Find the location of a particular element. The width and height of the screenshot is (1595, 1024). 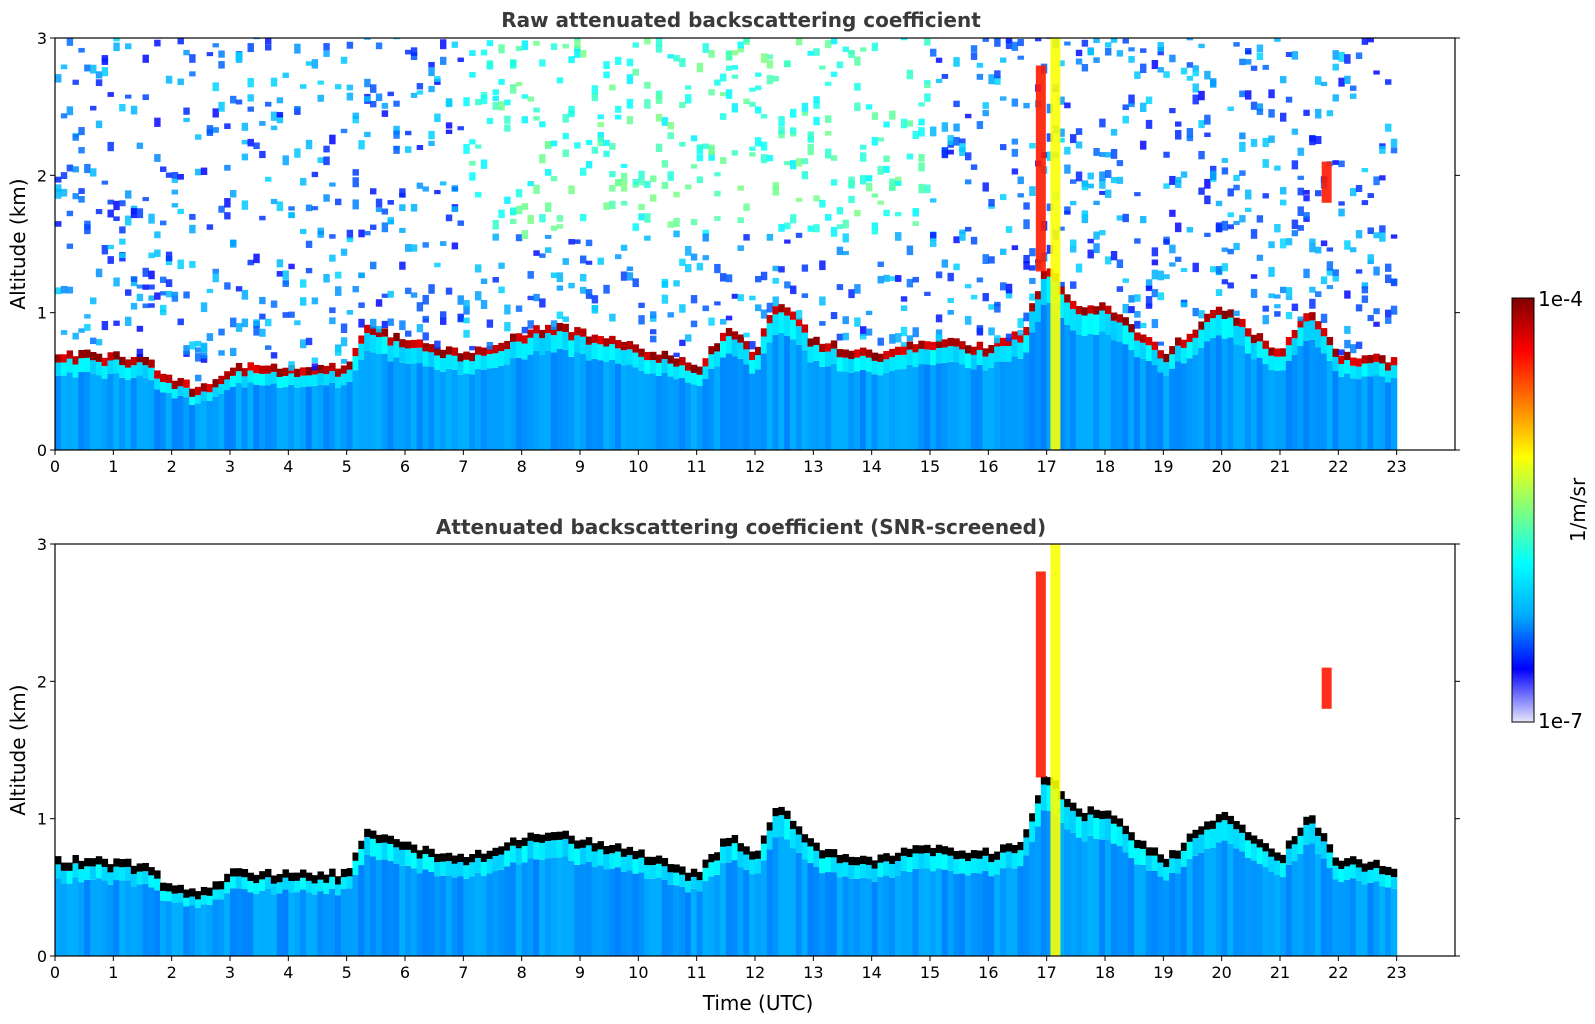

screened-x-ticks: 0 1 2 3 4 5 6 7 8 9 10 11 12 13 14 15 16 17 18 19 20 21 22 23 is located at coordinates (728, 969).